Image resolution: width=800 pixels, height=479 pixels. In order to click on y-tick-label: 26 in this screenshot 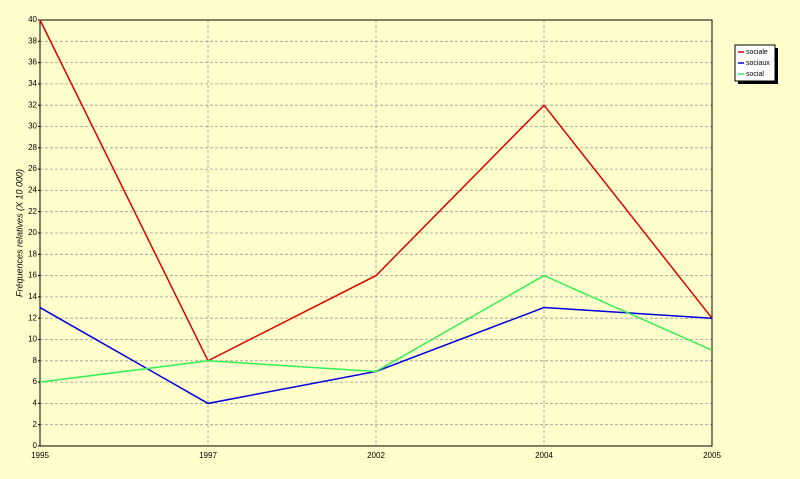, I will do `click(32, 168)`.